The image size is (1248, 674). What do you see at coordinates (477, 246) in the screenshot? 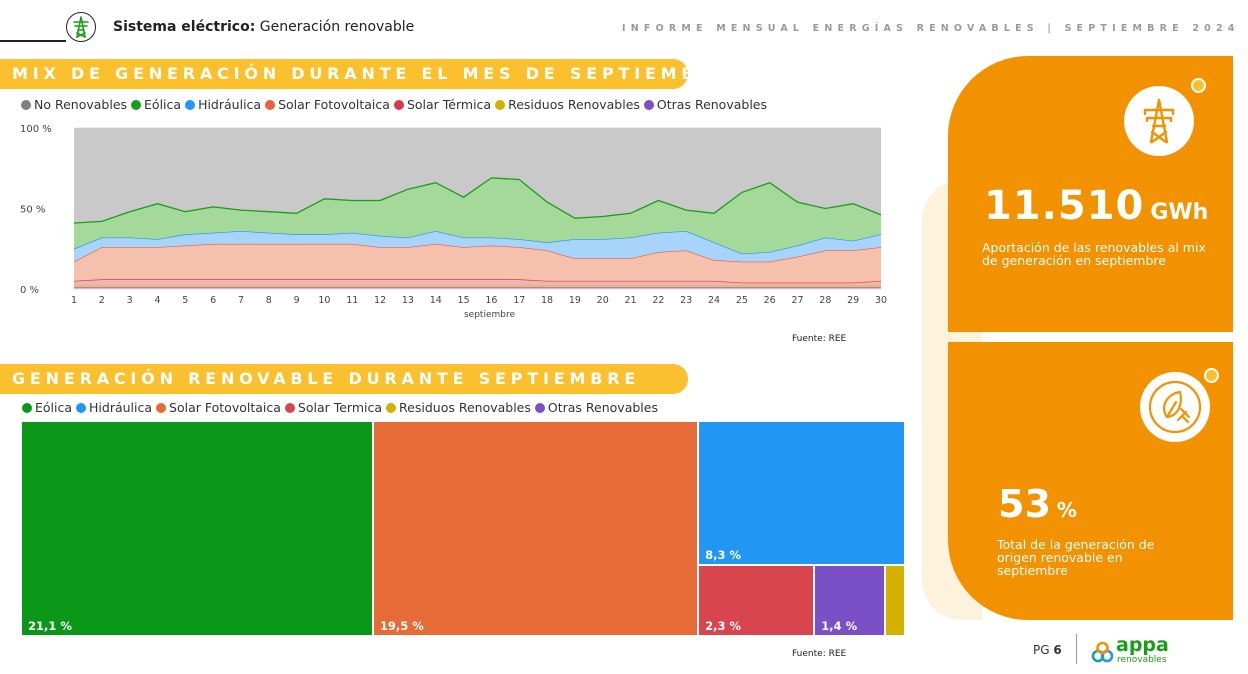
I see `area-series-hidraulica` at bounding box center [477, 246].